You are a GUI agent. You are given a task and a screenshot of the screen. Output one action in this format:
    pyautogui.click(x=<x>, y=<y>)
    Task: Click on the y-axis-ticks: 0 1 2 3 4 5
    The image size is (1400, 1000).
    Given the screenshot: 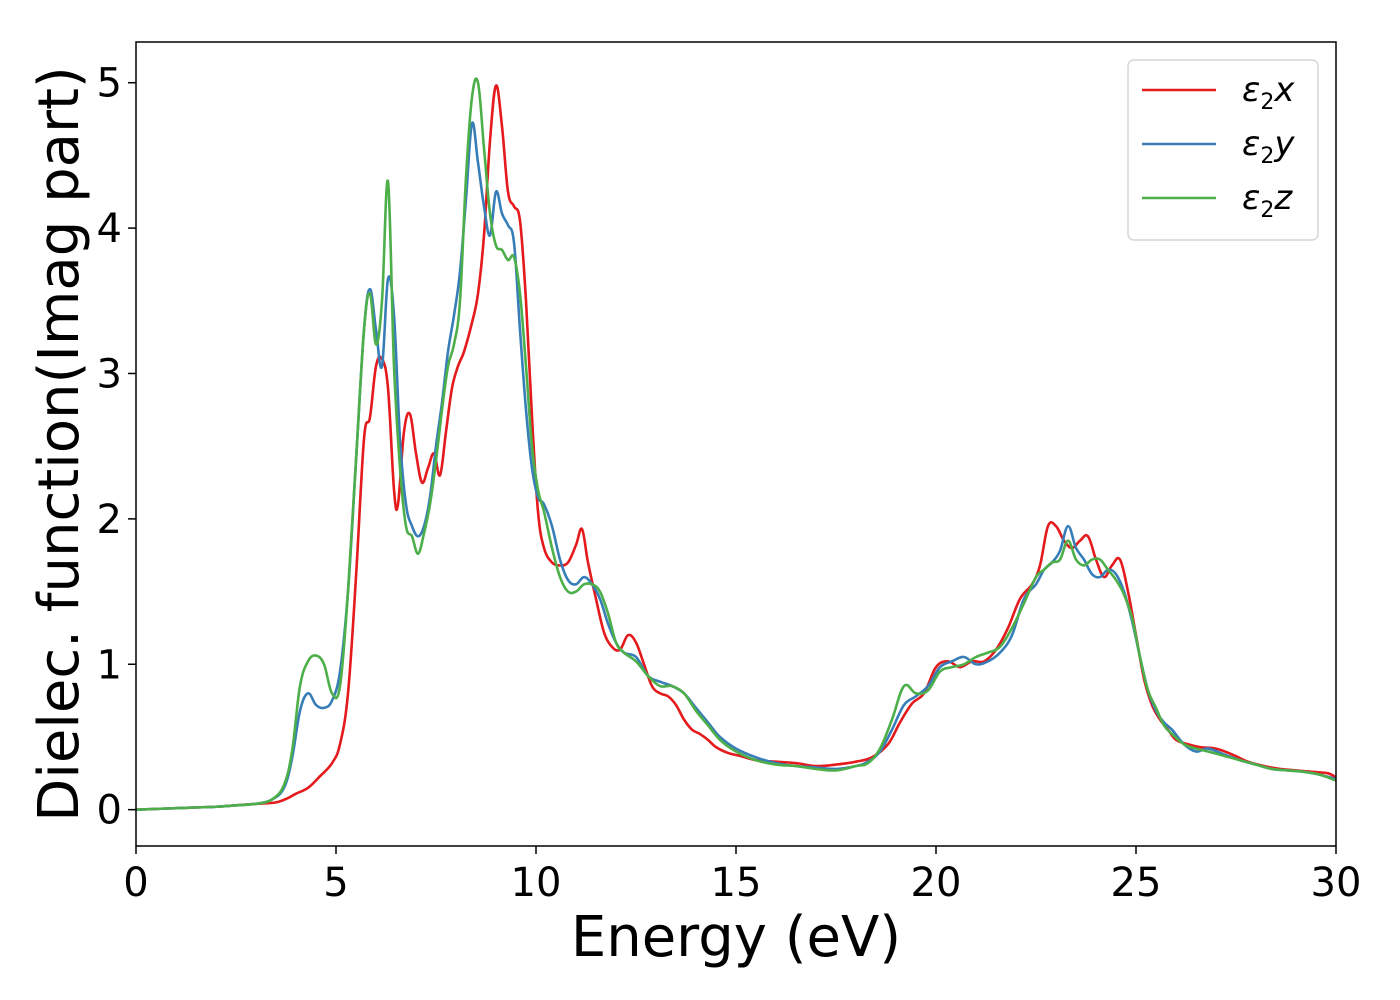 What is the action you would take?
    pyautogui.click(x=116, y=447)
    